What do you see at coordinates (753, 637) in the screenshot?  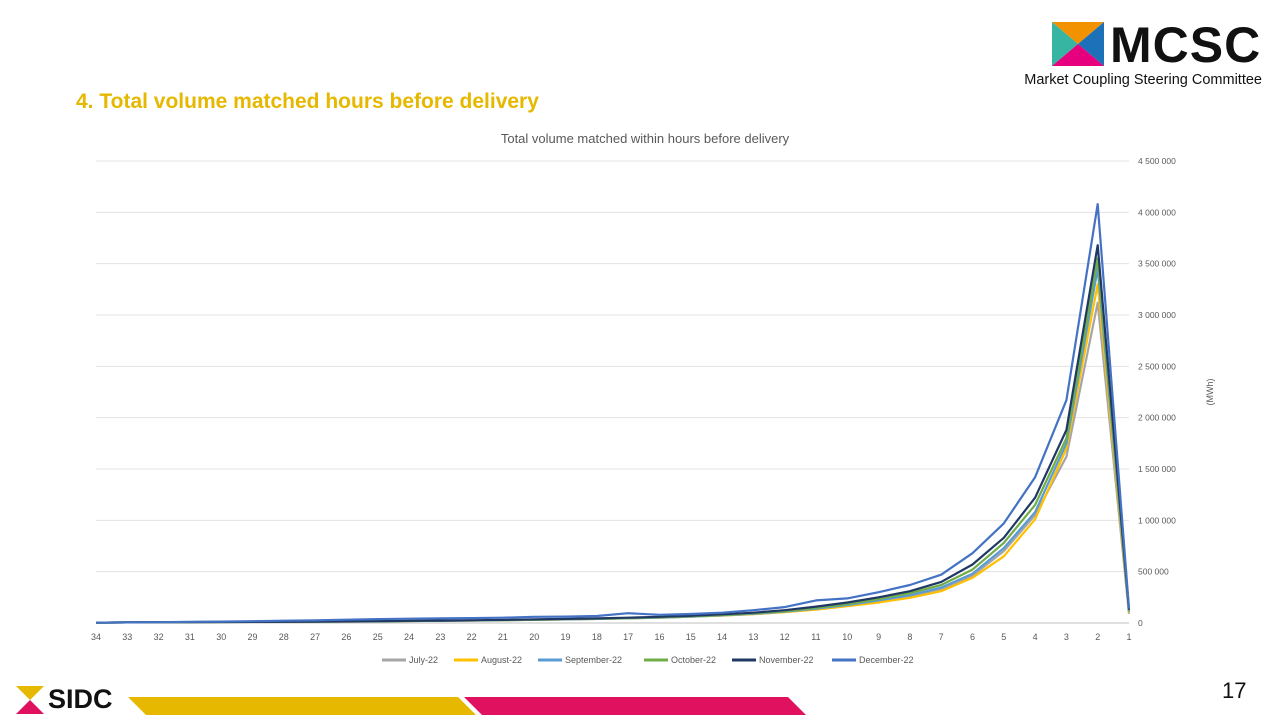 I see `x-tick-label: 13` at bounding box center [753, 637].